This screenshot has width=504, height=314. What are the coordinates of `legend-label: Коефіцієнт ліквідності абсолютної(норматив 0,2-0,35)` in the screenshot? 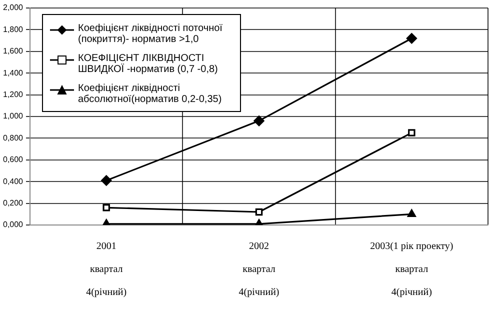 It's located at (150, 94).